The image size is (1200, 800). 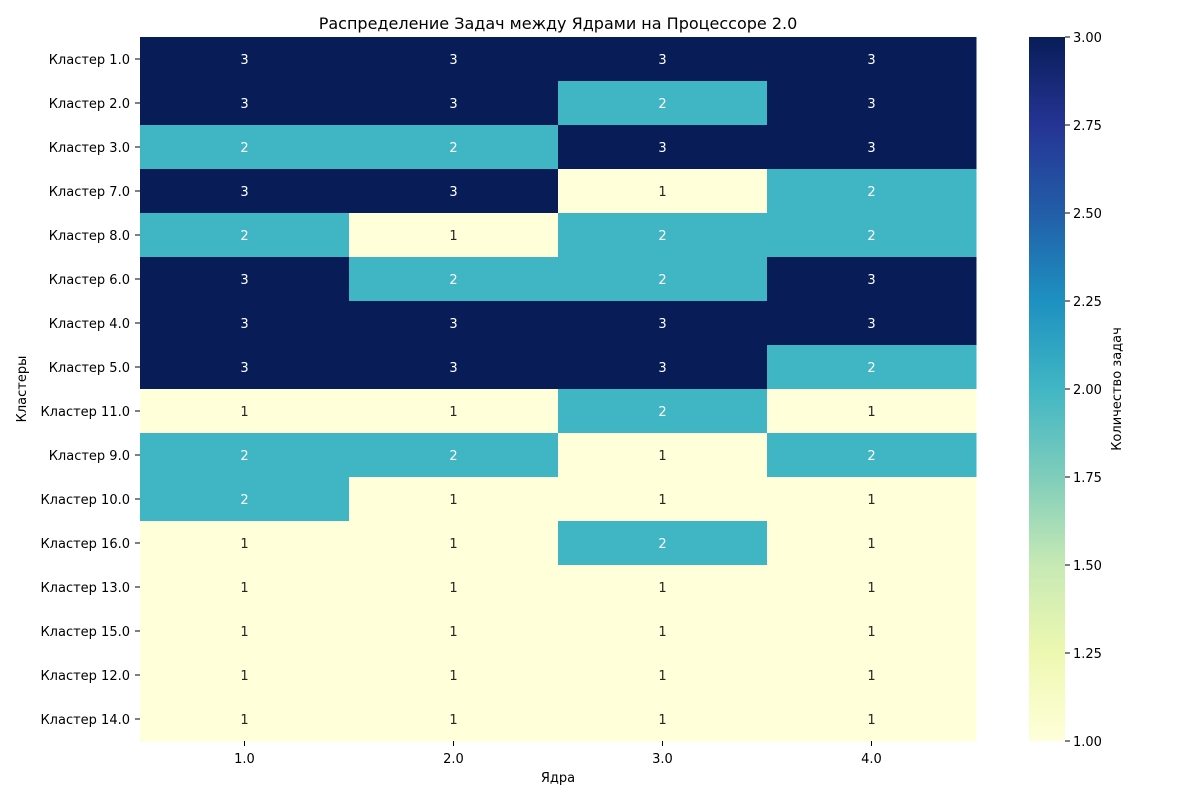 What do you see at coordinates (662, 759) in the screenshot?
I see `x-tick-label: 3.0` at bounding box center [662, 759].